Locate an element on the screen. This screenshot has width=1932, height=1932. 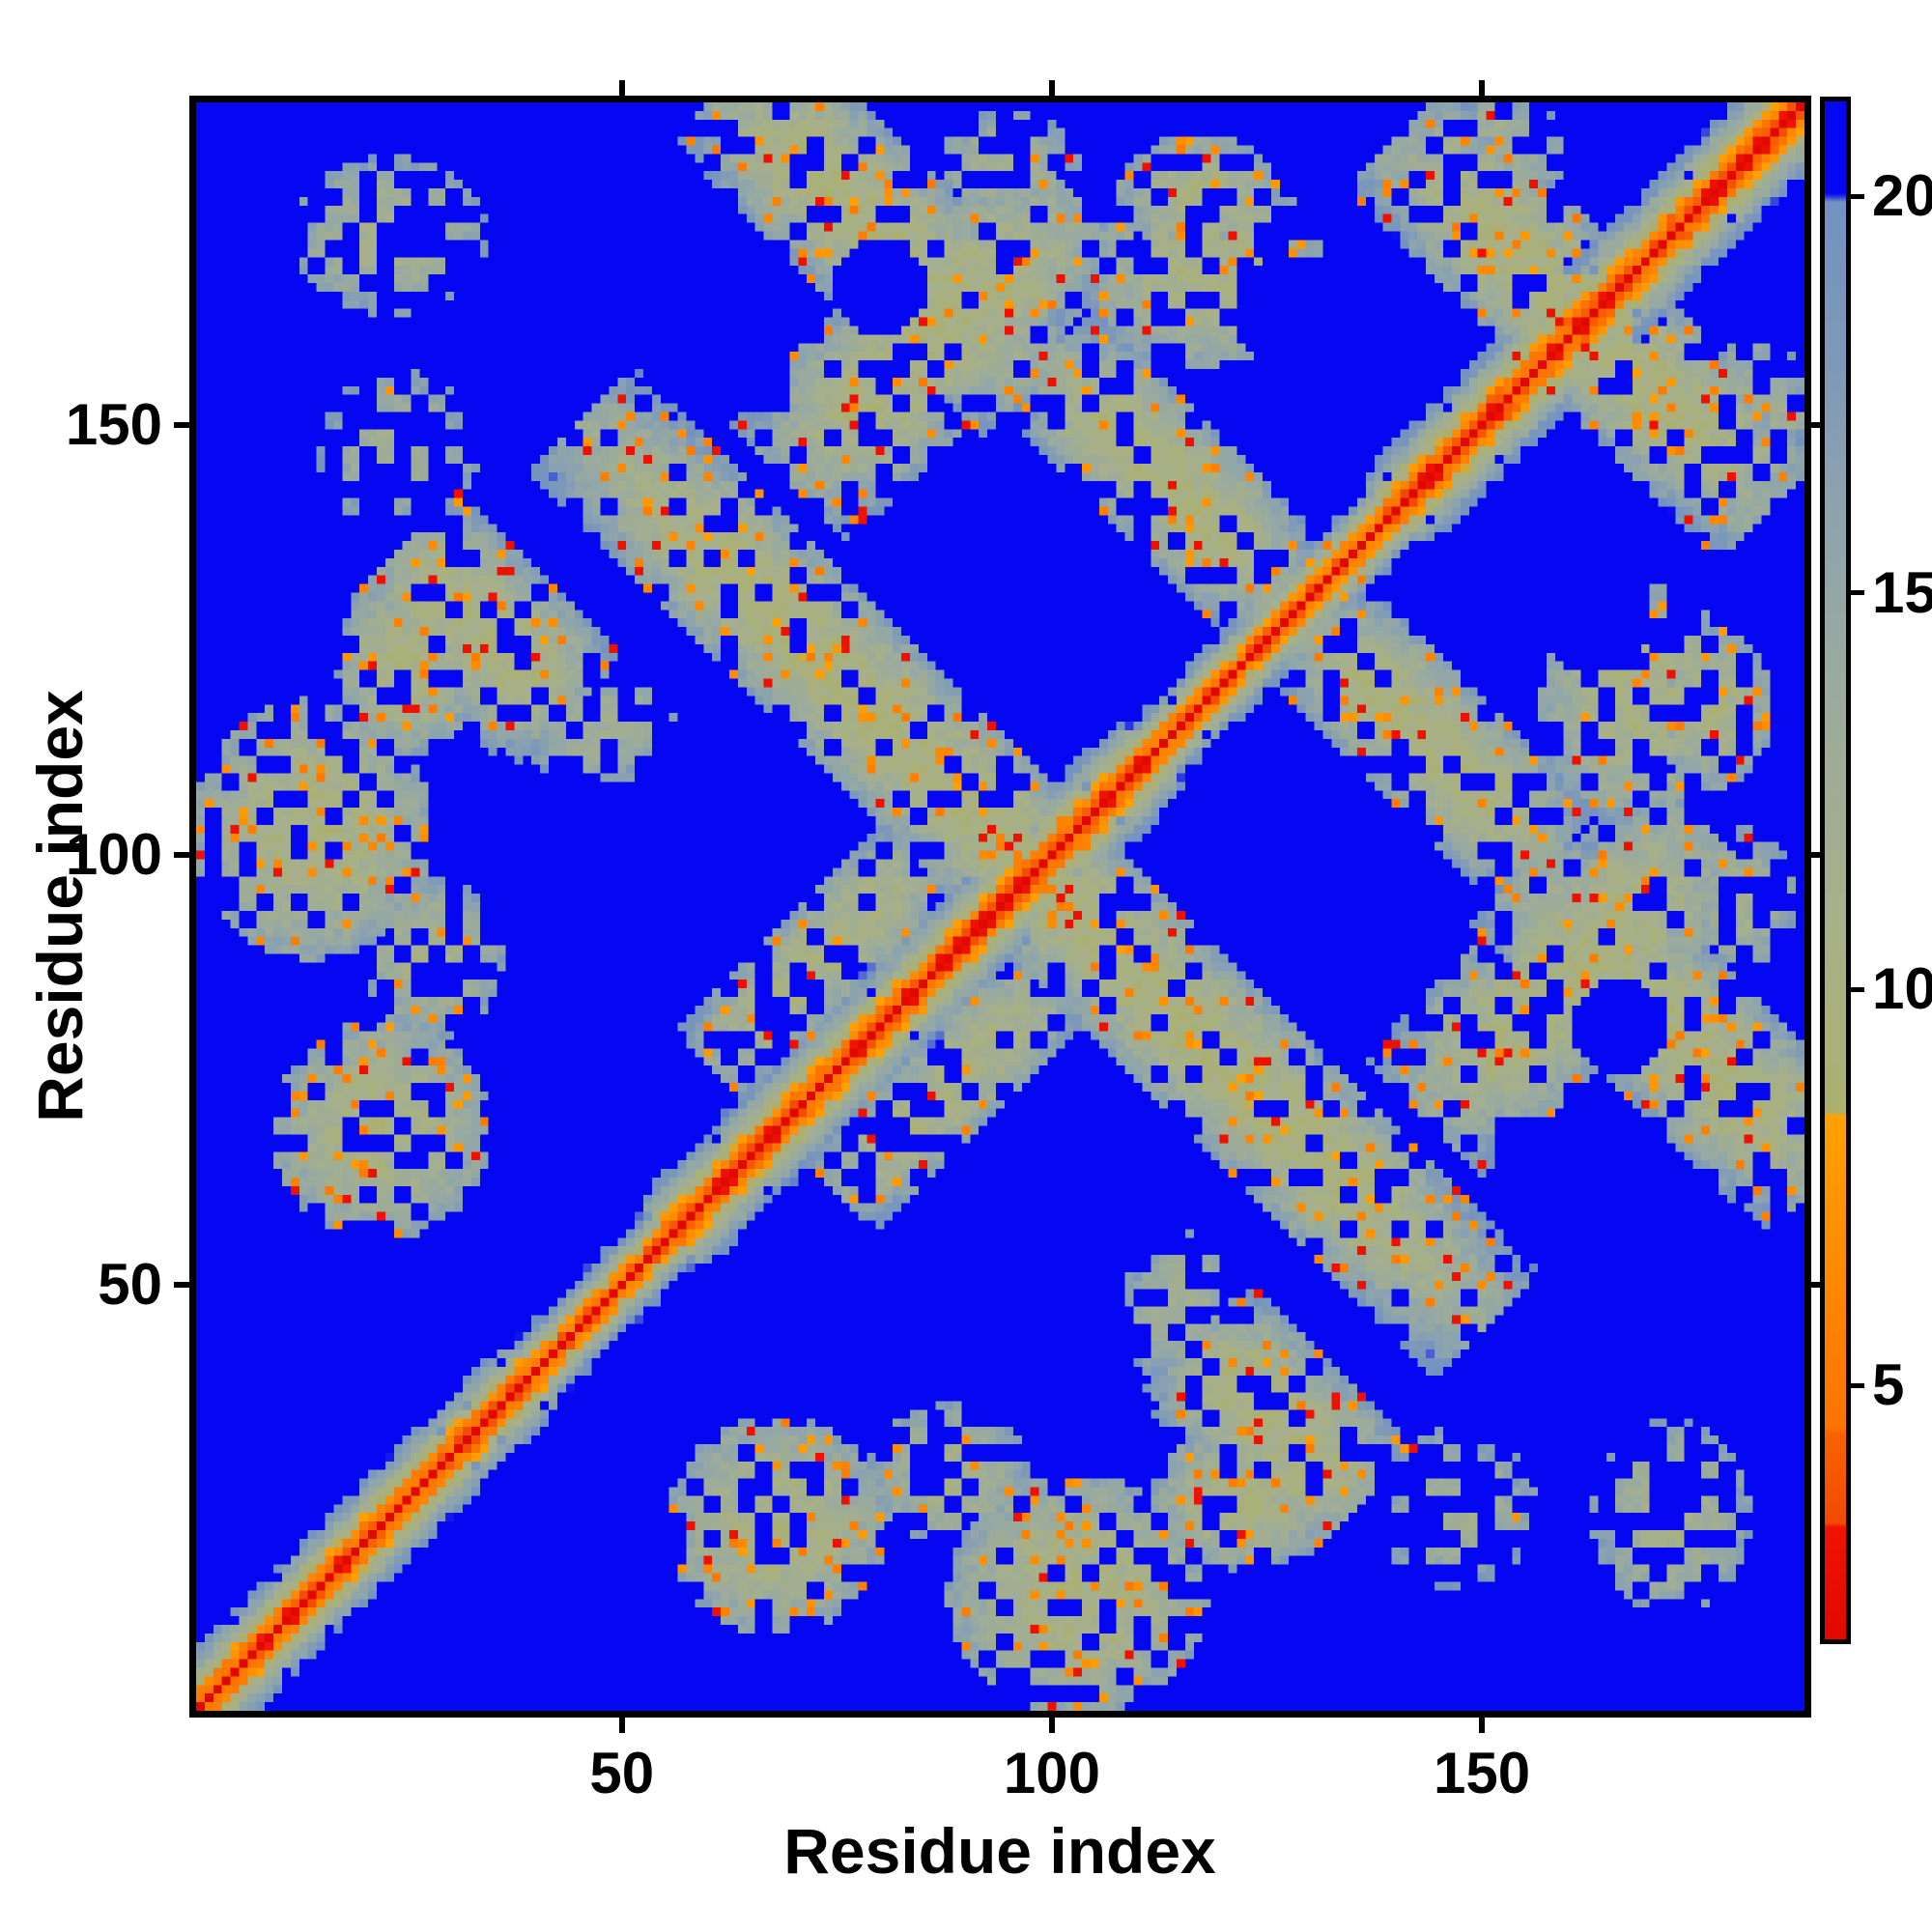
y-axis-tick-label: 50 is located at coordinates (130, 1285).